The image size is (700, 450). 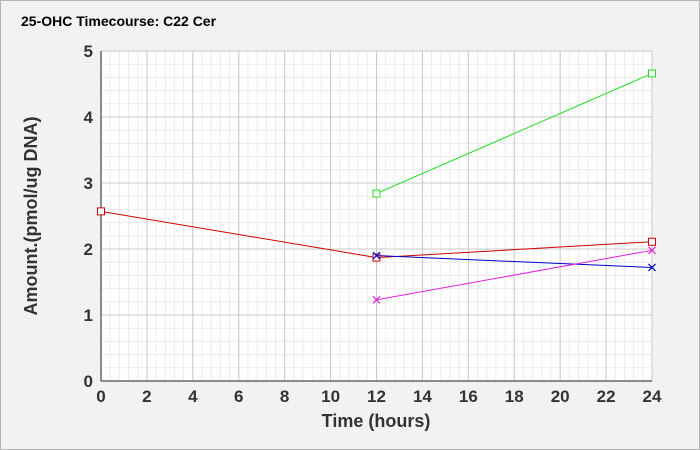 I want to click on y-tick-label: 3, so click(x=88, y=183).